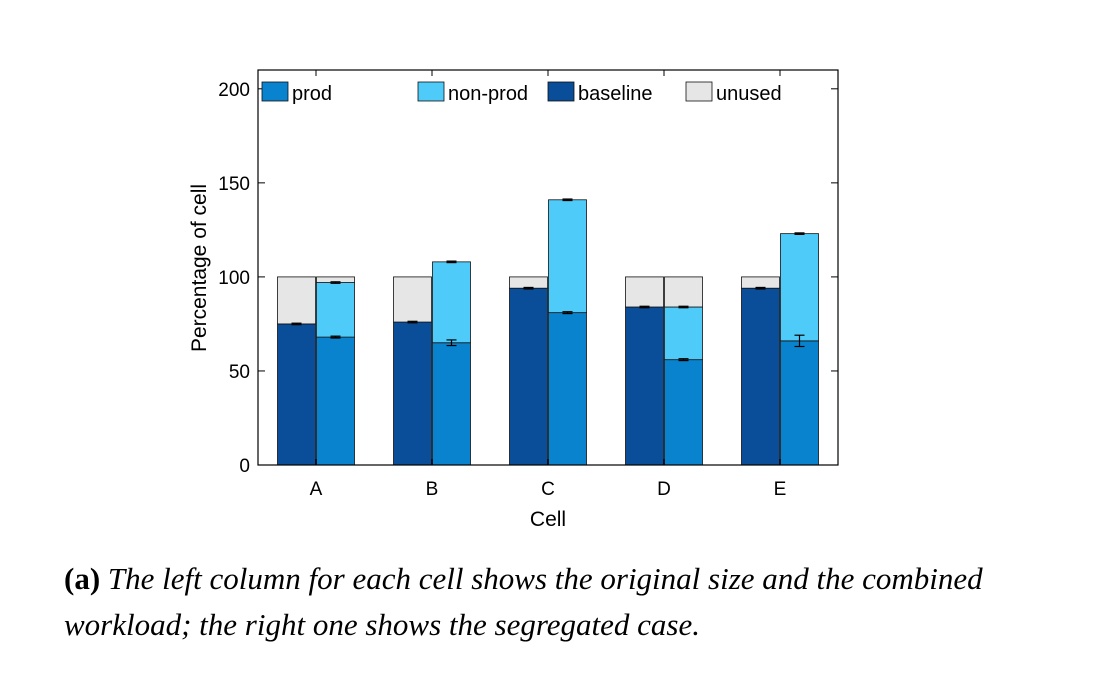  Describe the element at coordinates (699, 91) in the screenshot. I see `legend-swatch-unused` at that location.